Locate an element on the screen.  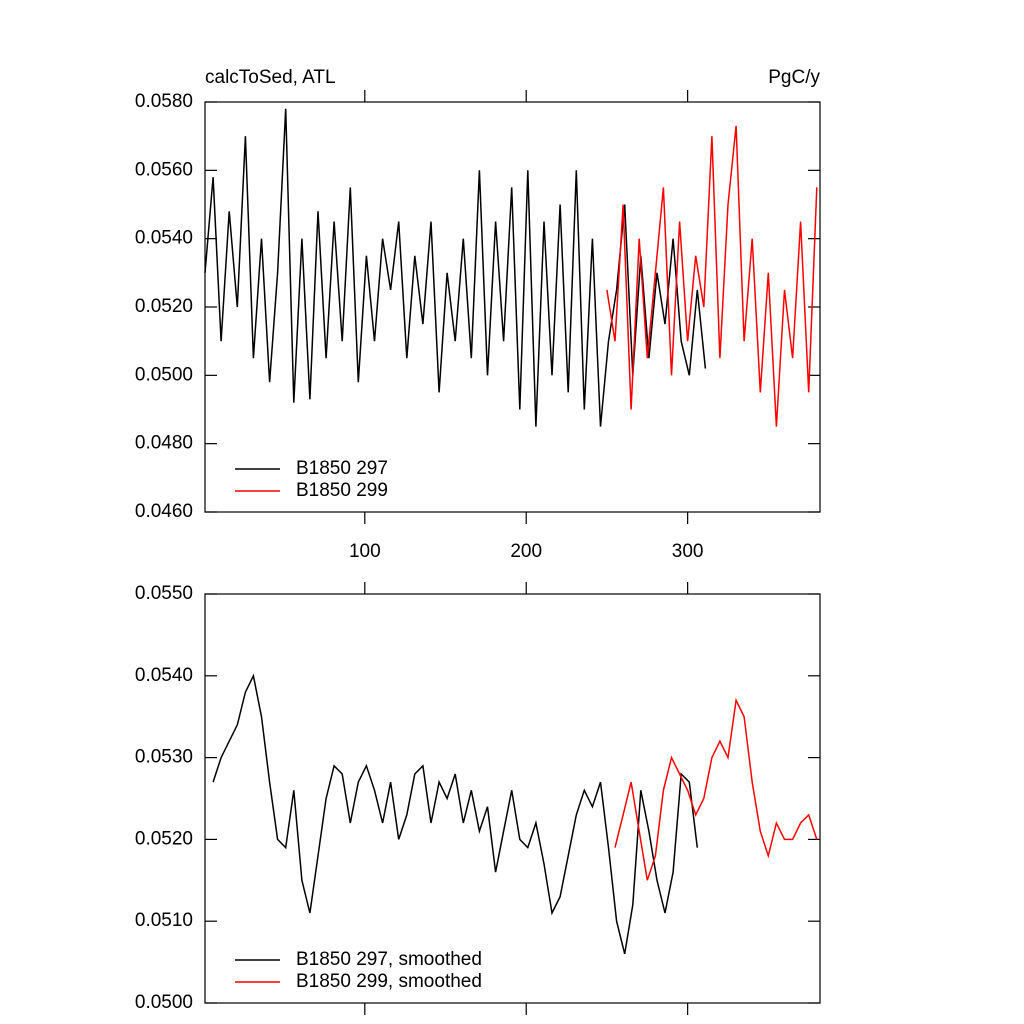
legend-label: B1850 297, smoothed is located at coordinates (389, 959).